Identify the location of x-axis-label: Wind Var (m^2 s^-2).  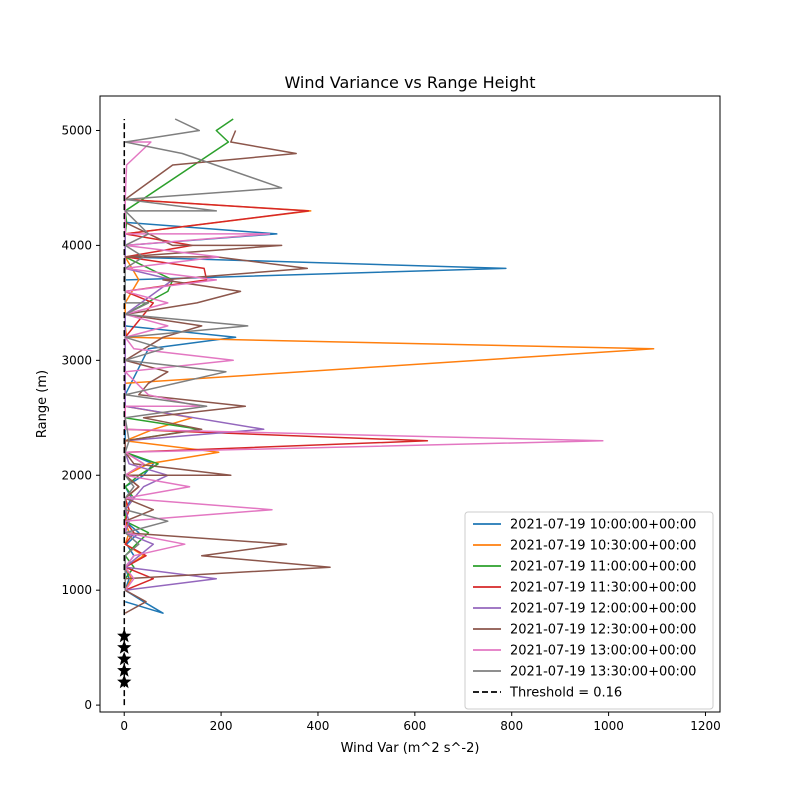
(410, 748).